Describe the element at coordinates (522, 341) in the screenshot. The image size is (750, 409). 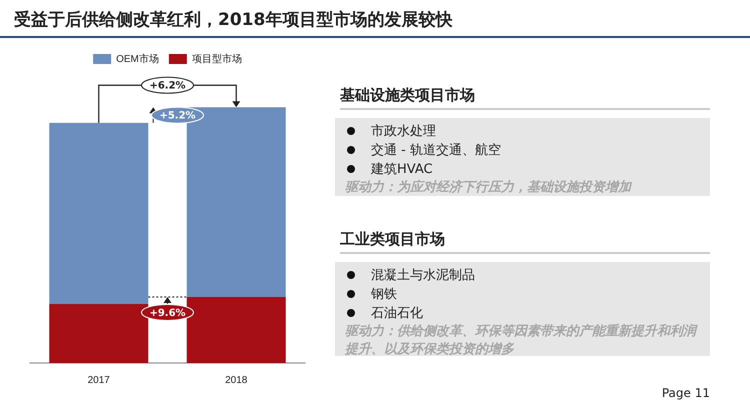
I see `text: 驱动力：供给侧改革、环保等因素带来的产能重新提升和利润提升、以及环保类投资的增多` at that location.